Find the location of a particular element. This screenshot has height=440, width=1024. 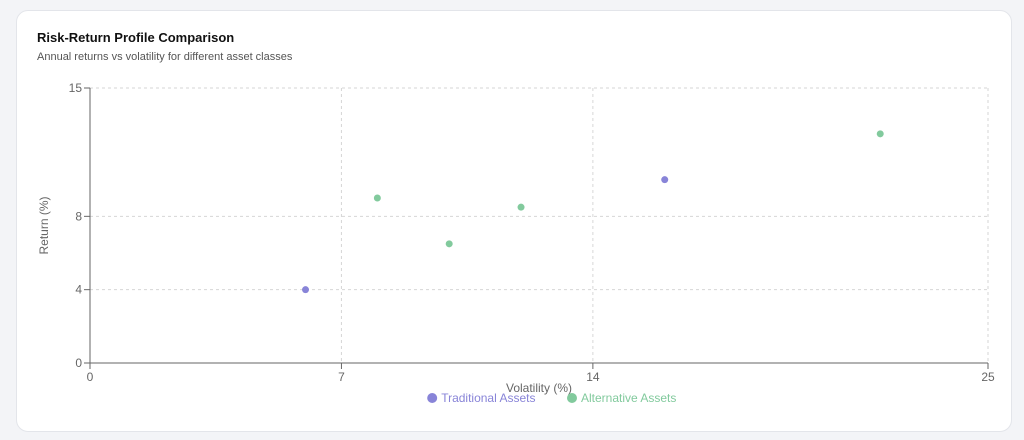

legend: Traditional Assets Alternative Assets is located at coordinates (551, 398).